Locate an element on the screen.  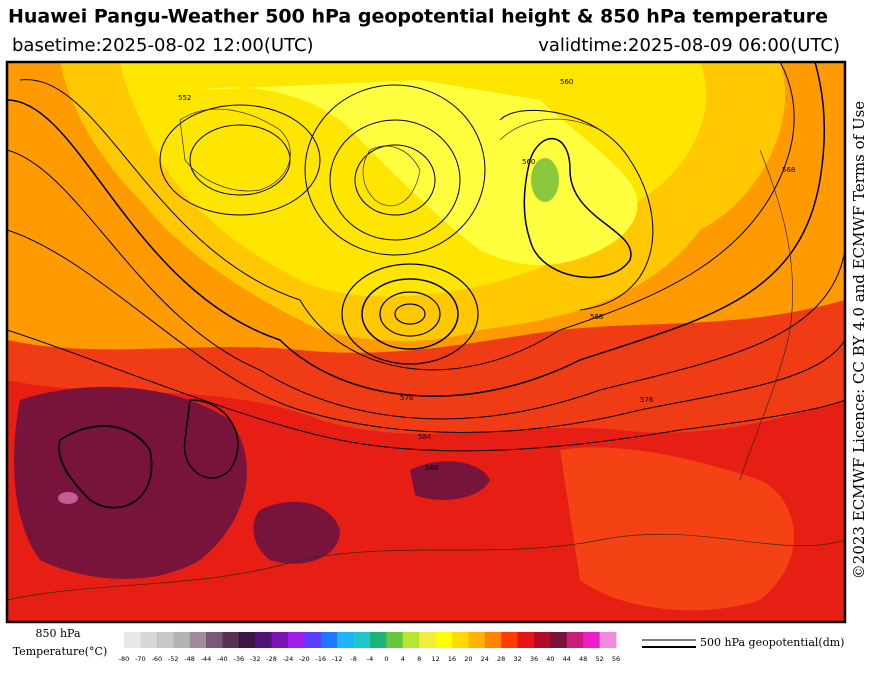
colorbar-tick-label: -48 is located at coordinates (189, 659).